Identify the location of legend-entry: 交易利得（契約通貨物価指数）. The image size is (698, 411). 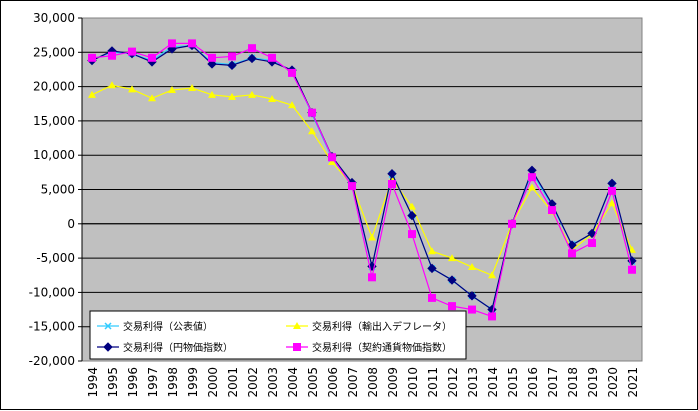
(369, 347).